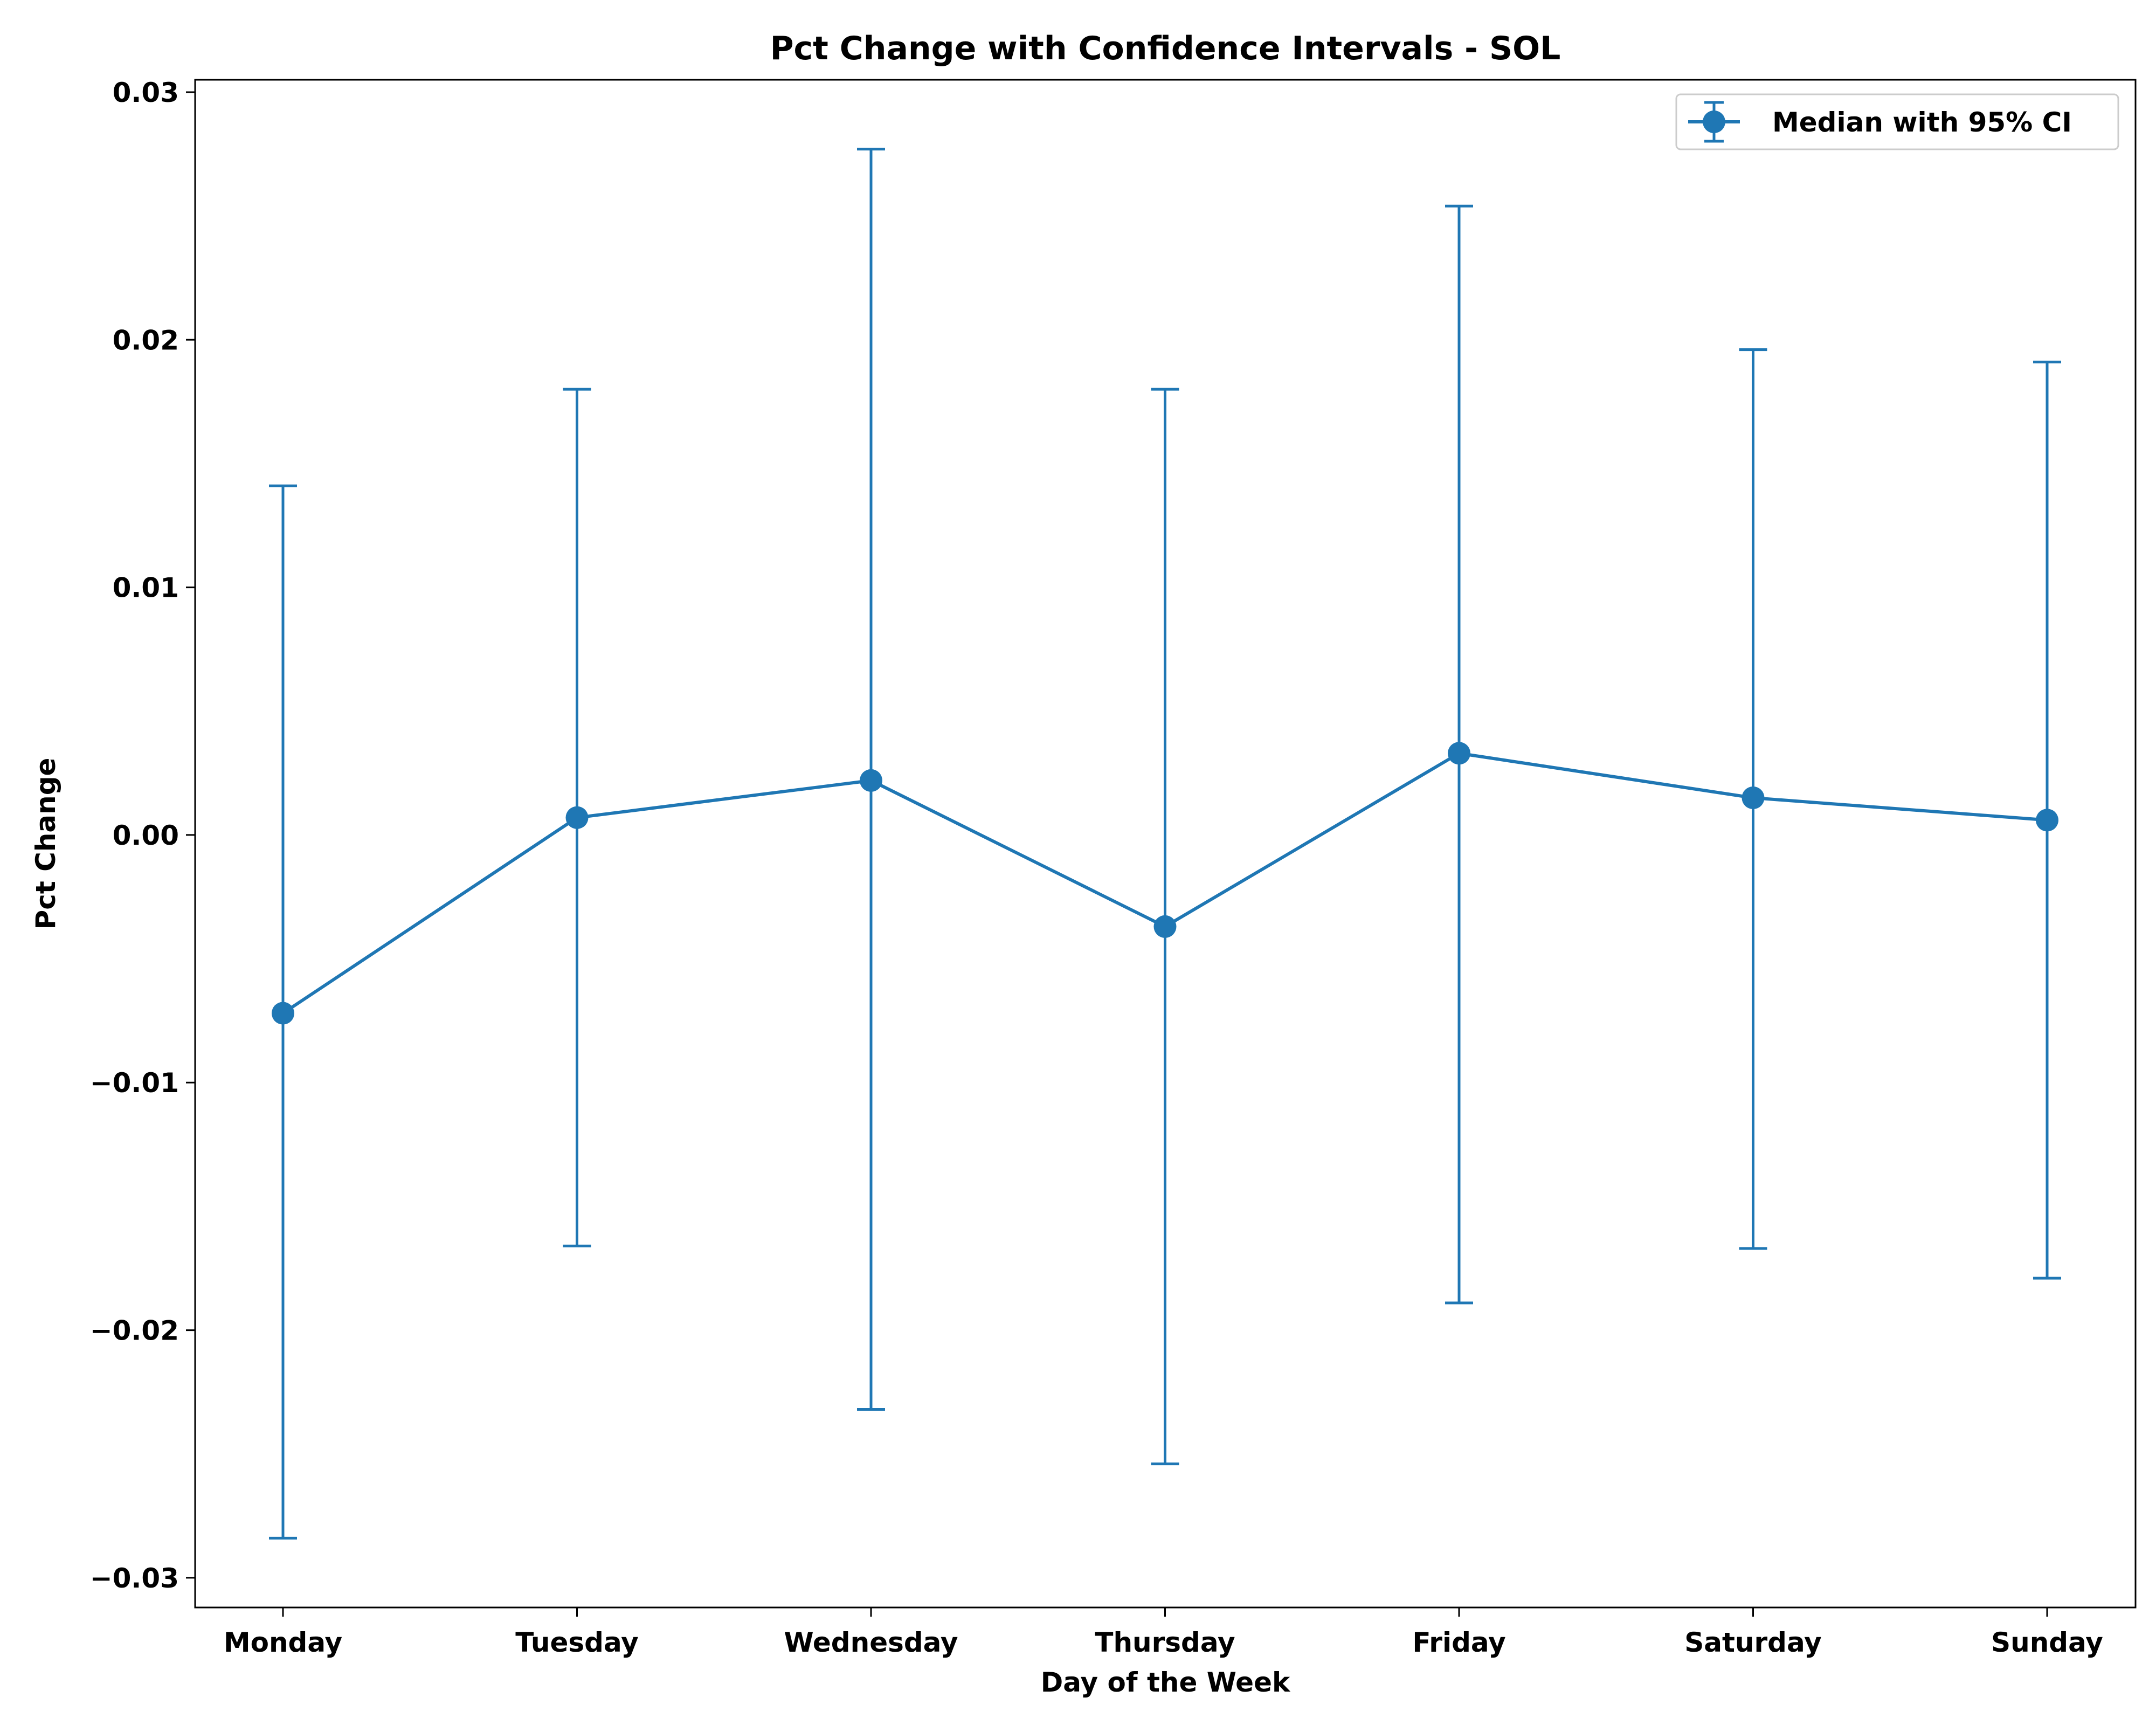  Describe the element at coordinates (146, 588) in the screenshot. I see `y-tick-label: 0.01` at that location.